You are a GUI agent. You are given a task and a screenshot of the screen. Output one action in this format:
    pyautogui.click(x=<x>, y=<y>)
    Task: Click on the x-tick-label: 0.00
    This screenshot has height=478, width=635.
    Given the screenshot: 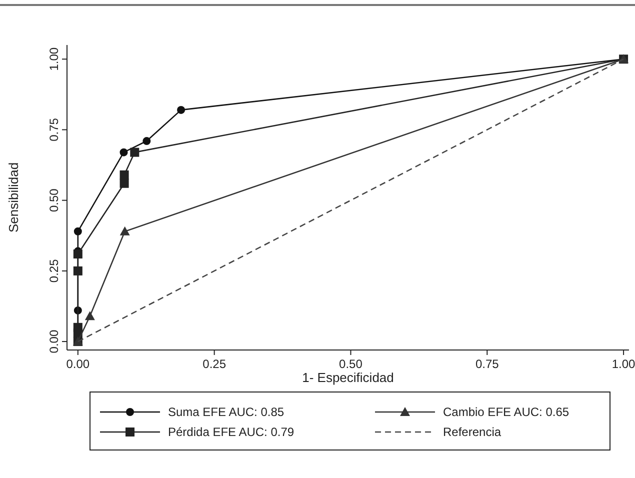 What is the action you would take?
    pyautogui.click(x=78, y=364)
    